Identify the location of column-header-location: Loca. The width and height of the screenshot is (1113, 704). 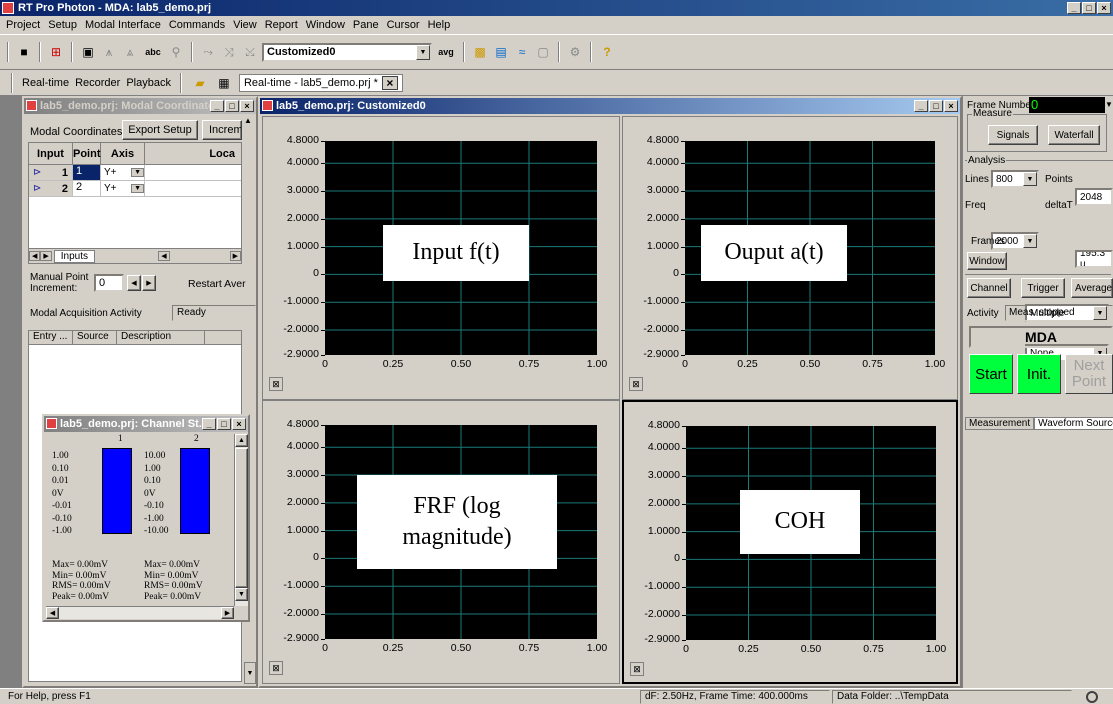
(222, 154).